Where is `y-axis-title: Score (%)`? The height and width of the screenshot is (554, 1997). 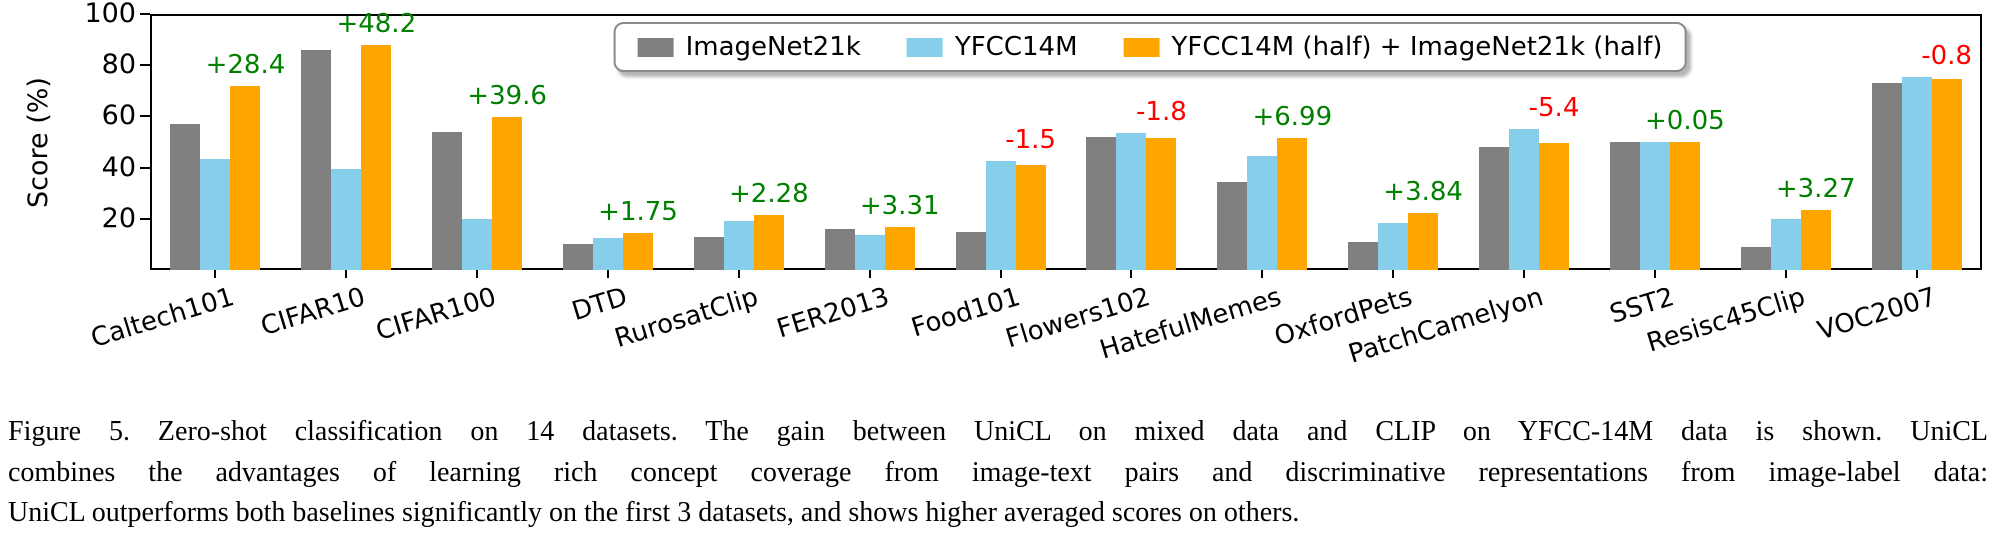 y-axis-title: Score (%) is located at coordinates (38, 142).